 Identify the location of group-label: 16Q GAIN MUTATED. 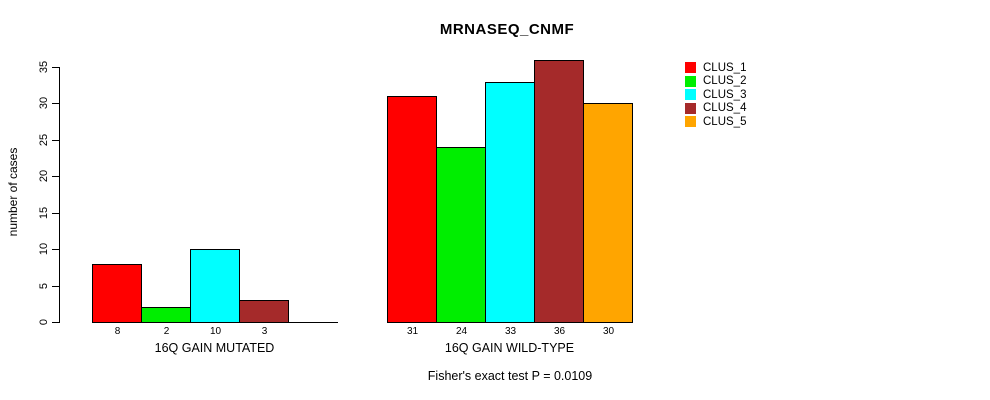
(214, 348).